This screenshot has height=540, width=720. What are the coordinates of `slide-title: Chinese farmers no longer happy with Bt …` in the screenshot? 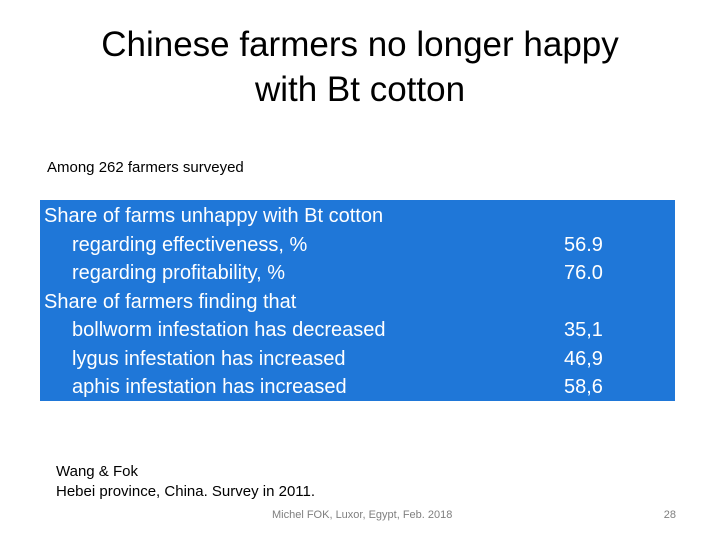 It's located at (360, 67).